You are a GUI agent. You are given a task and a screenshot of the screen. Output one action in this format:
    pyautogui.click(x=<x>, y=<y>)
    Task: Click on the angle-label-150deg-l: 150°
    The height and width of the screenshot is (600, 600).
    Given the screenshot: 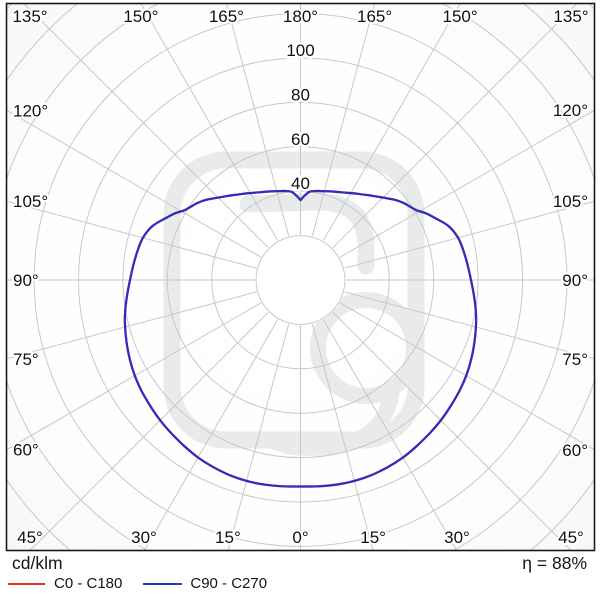 What is the action you would take?
    pyautogui.click(x=140, y=16)
    